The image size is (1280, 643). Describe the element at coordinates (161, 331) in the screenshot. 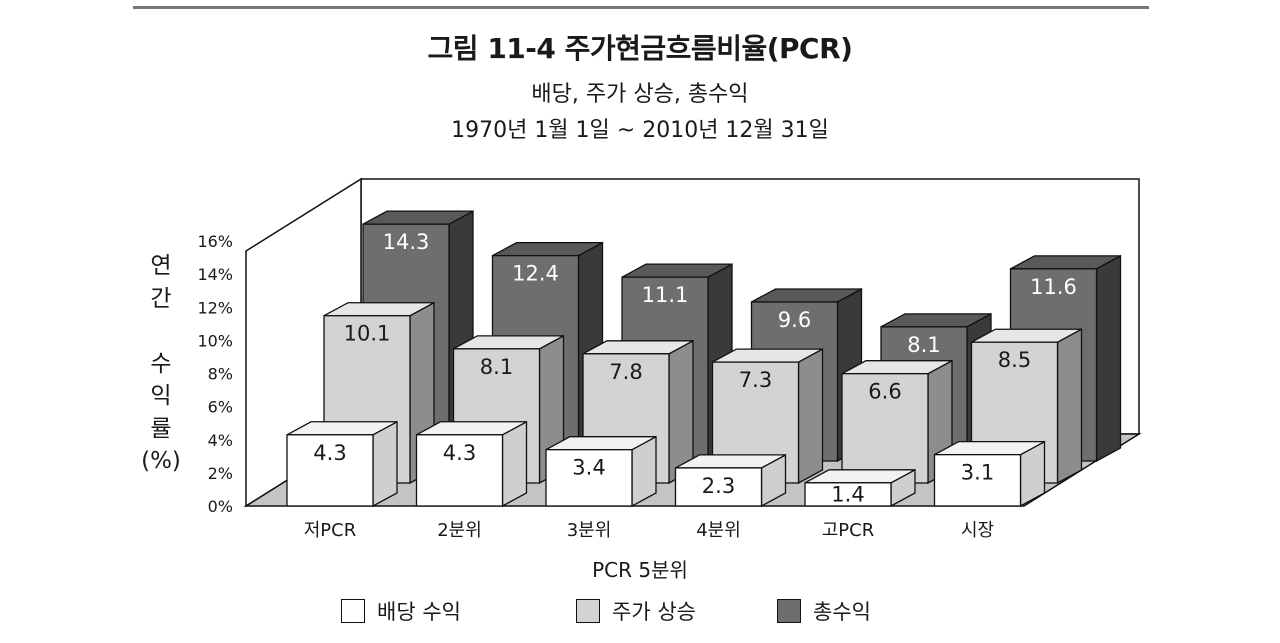

I see `y-axis-label-line` at that location.